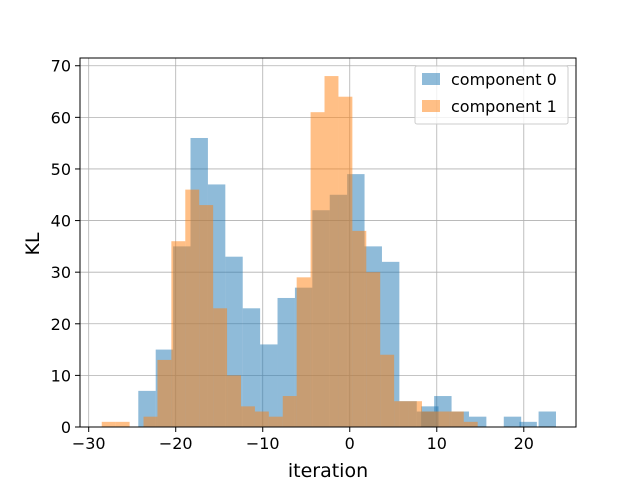  Describe the element at coordinates (263, 443) in the screenshot. I see `x-tick-label: −10` at that location.